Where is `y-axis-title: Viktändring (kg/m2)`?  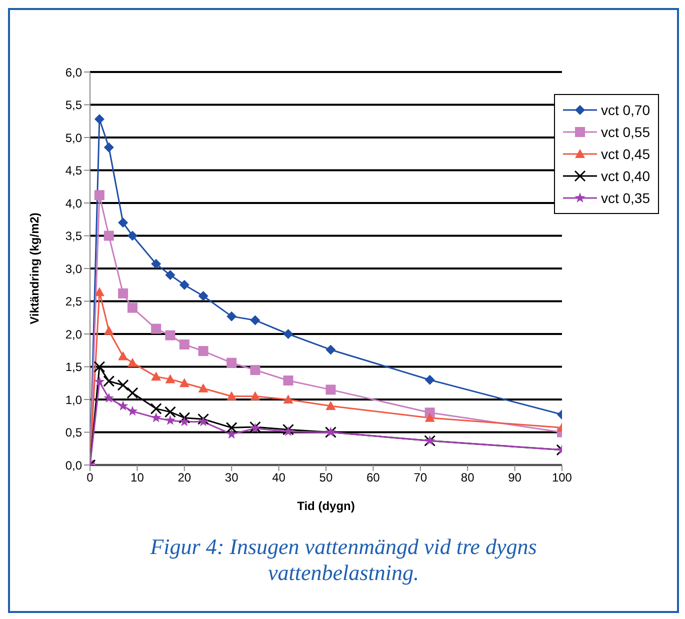
y-axis-title: Viktändring (kg/m2) is located at coordinates (34, 268).